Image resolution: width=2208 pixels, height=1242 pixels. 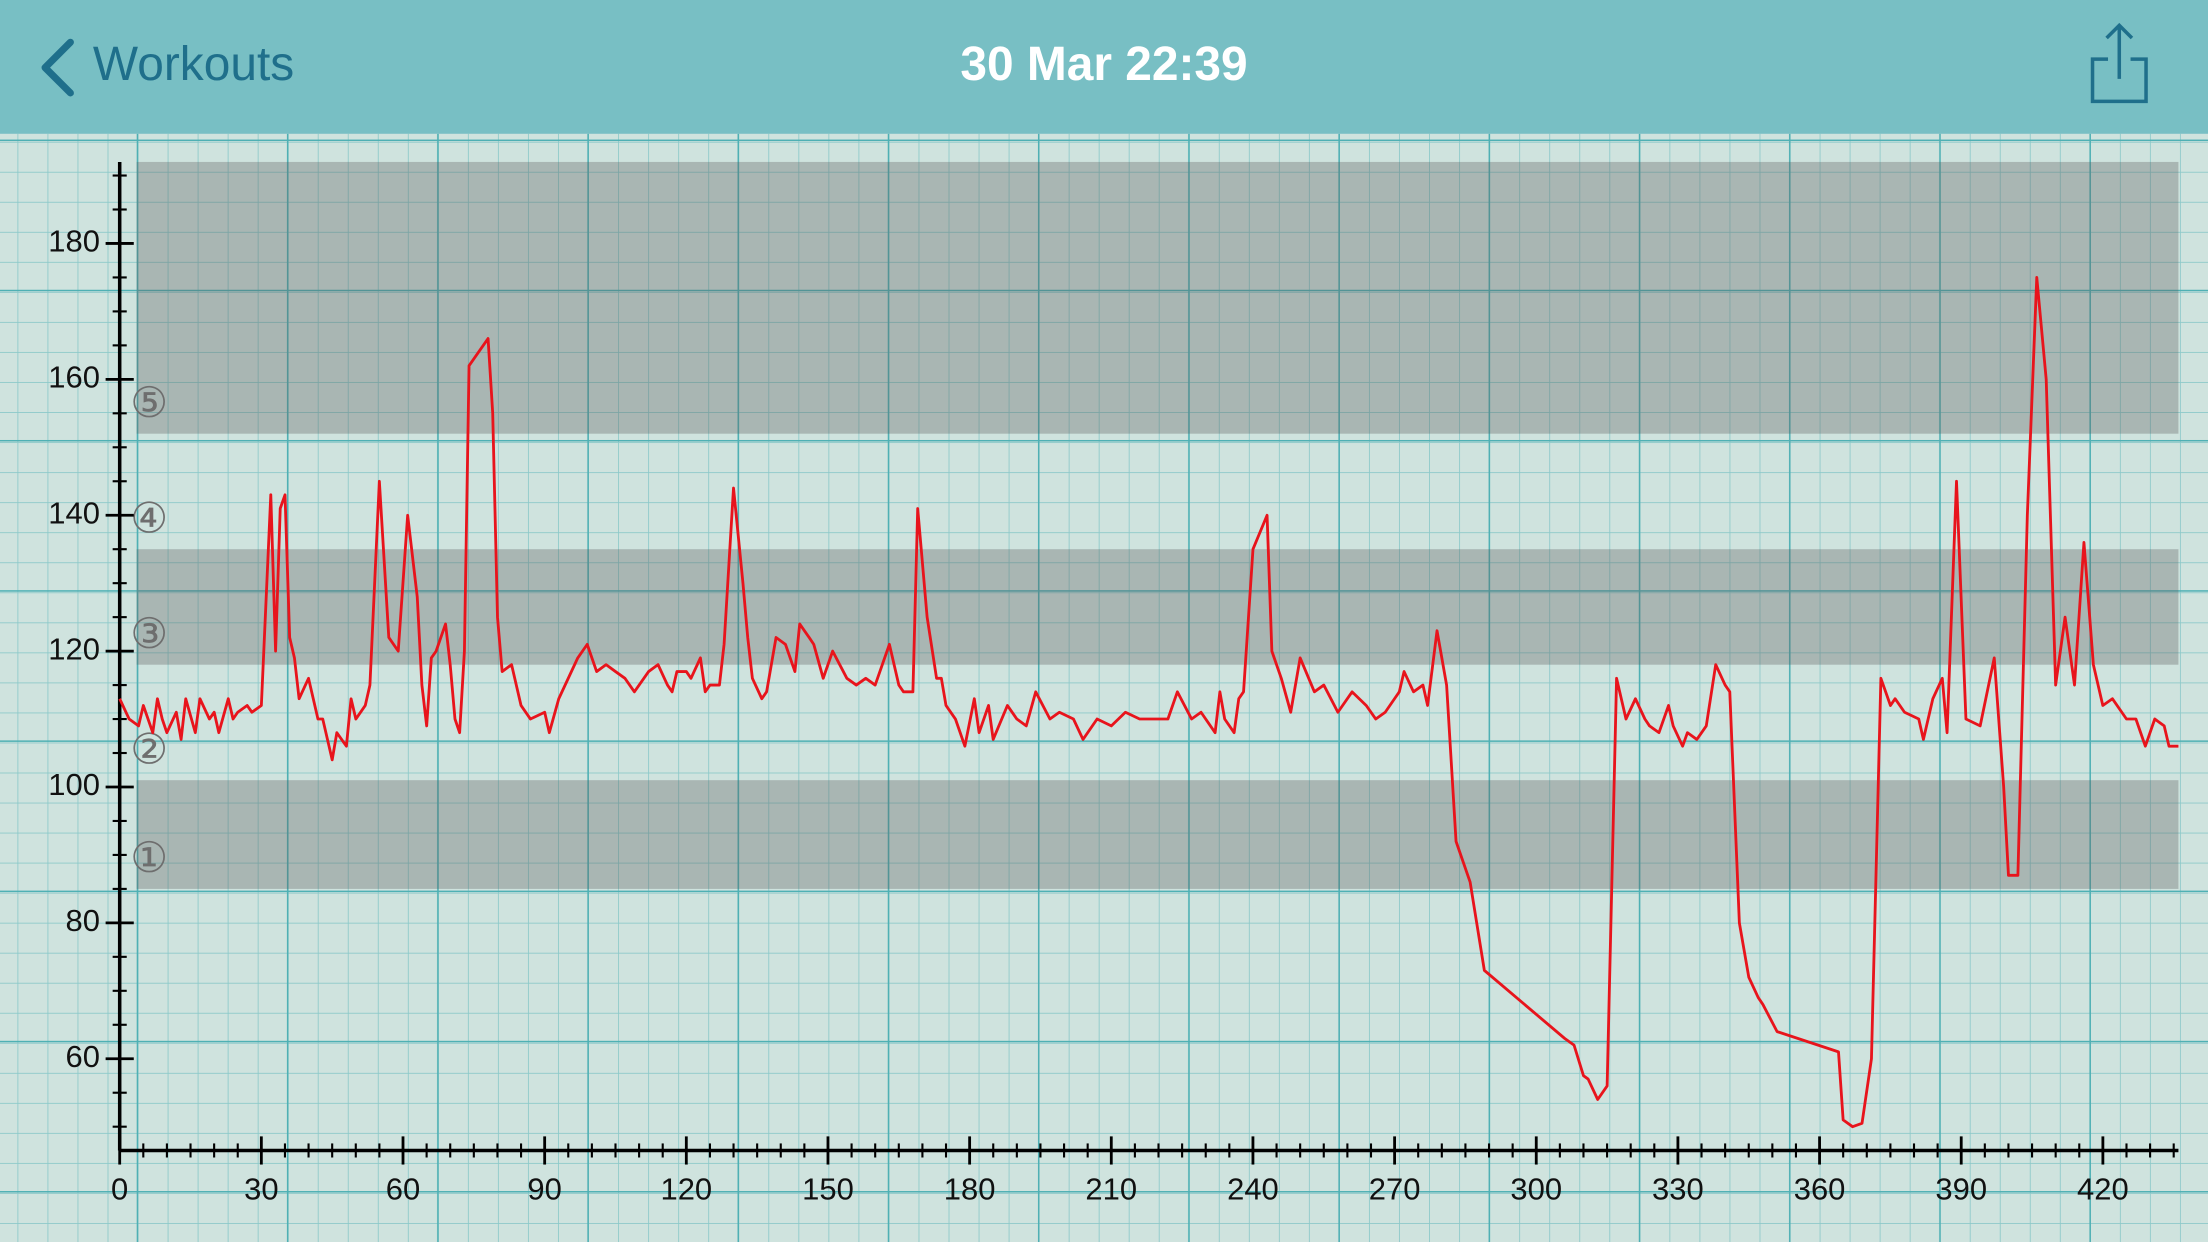 What do you see at coordinates (1103, 64) in the screenshot?
I see `nav-title: 30 Mar 22:39` at bounding box center [1103, 64].